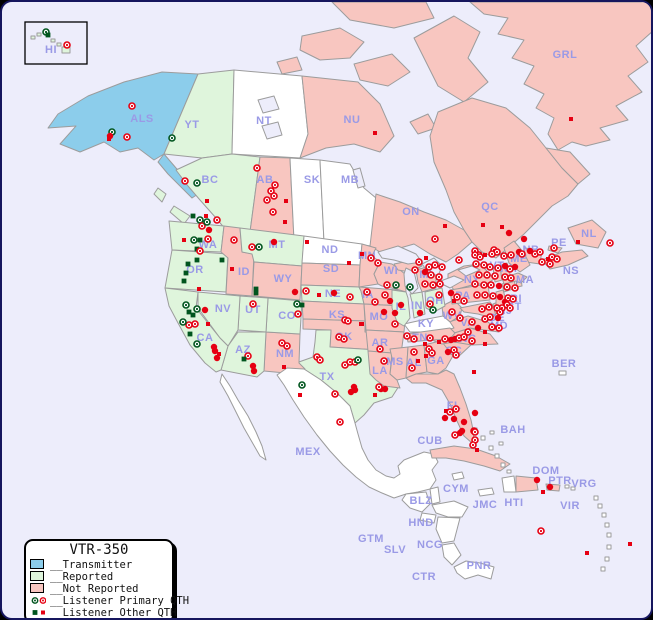 Image resolution: width=653 pixels, height=620 pixels. What do you see at coordinates (417, 306) in the screenshot?
I see `label-IN: IN` at bounding box center [417, 306].